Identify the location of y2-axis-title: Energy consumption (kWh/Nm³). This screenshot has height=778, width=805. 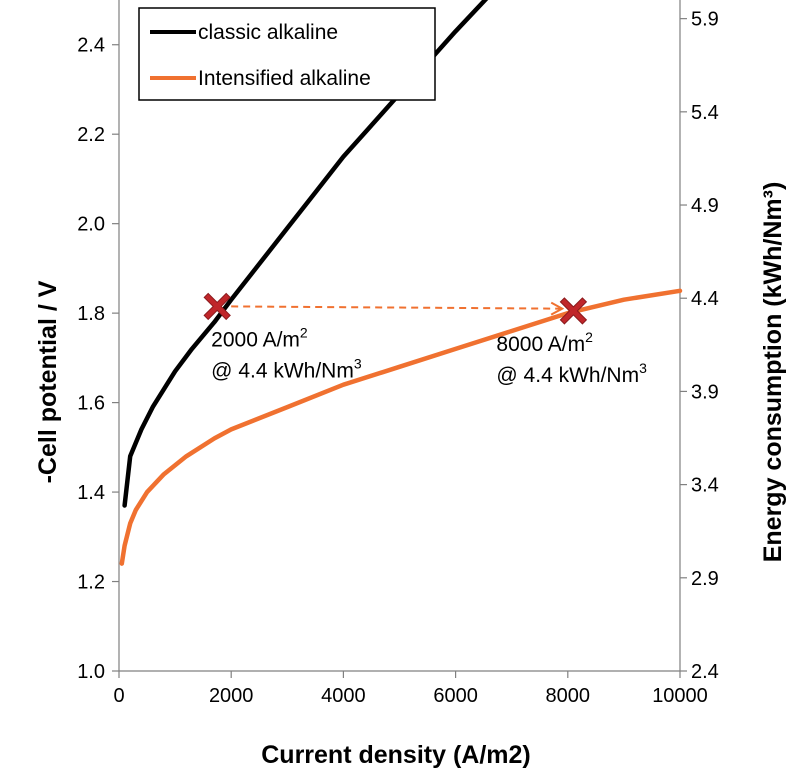
(773, 372).